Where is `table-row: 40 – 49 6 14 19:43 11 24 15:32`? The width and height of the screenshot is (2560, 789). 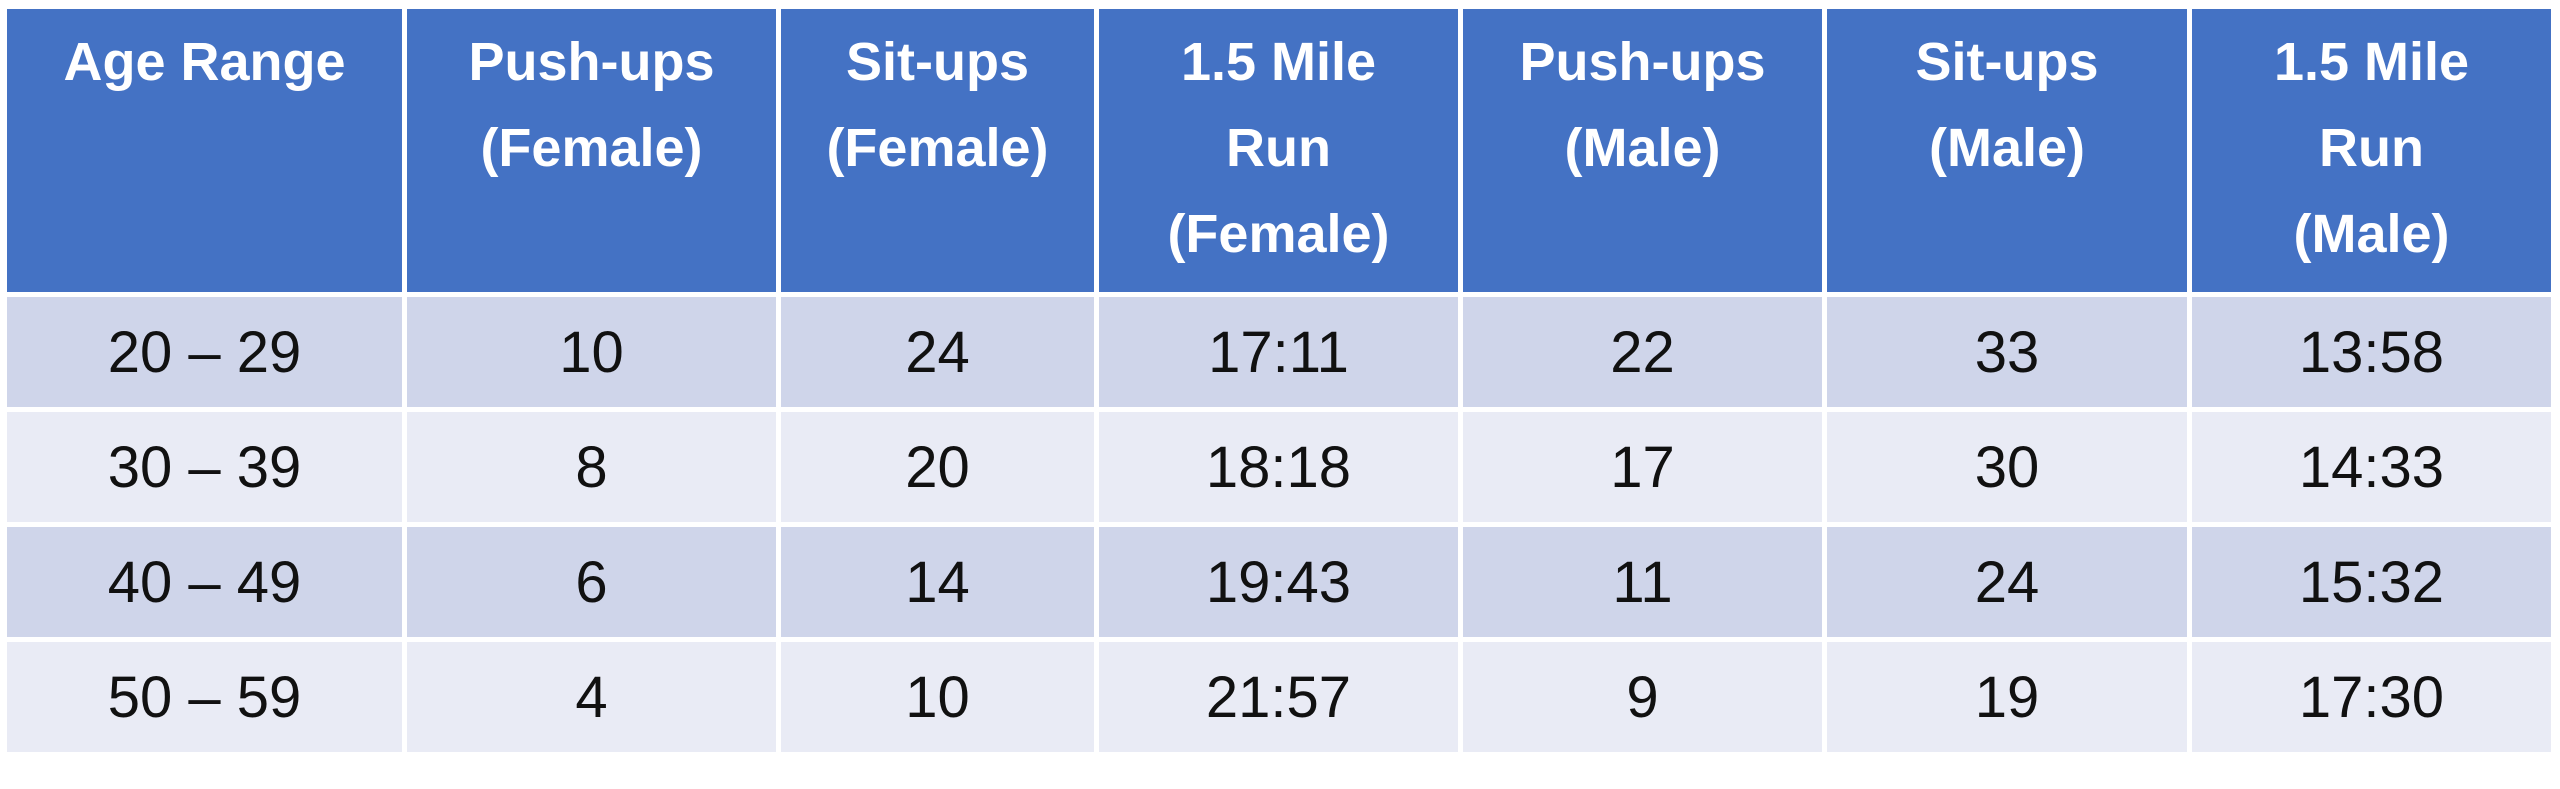
table-row: 40 – 49 6 14 19:43 11 24 15:32 is located at coordinates (1279, 582).